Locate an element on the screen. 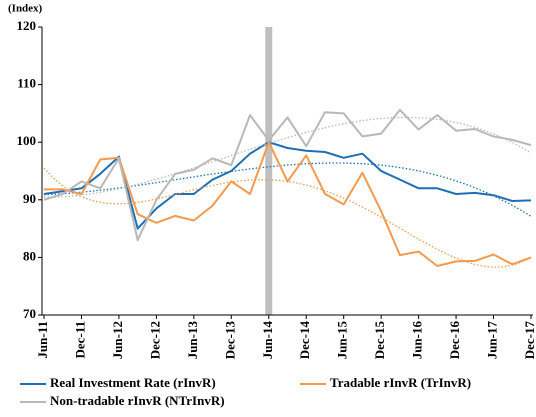 The height and width of the screenshot is (417, 536). x-tick-label: Dec-13 is located at coordinates (229, 340).